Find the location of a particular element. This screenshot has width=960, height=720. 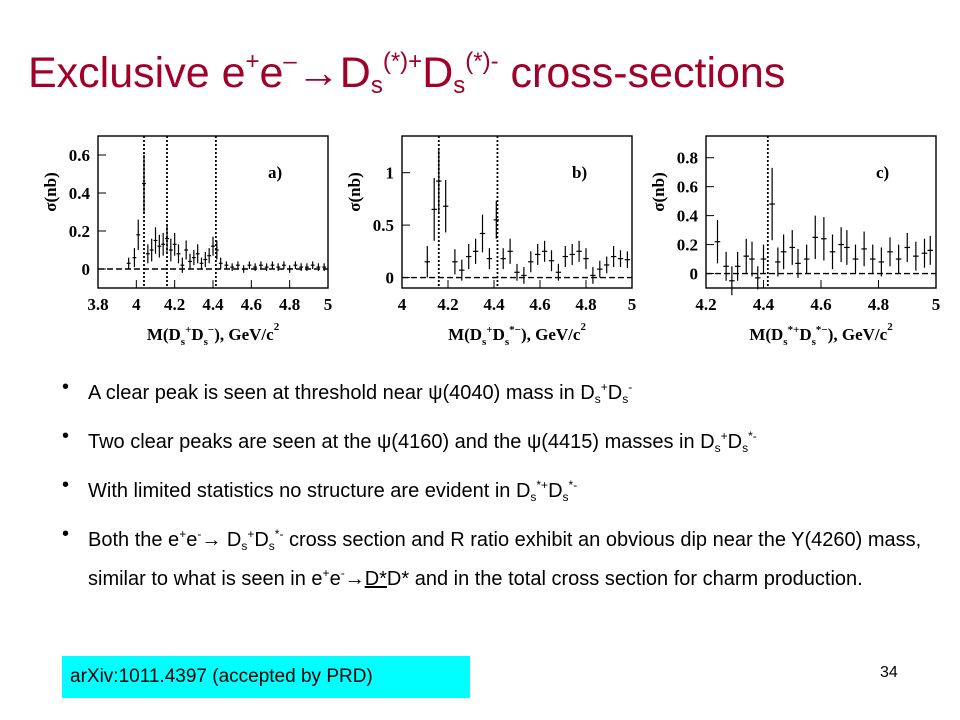

y-tick-label: 1 is located at coordinates (390, 173).